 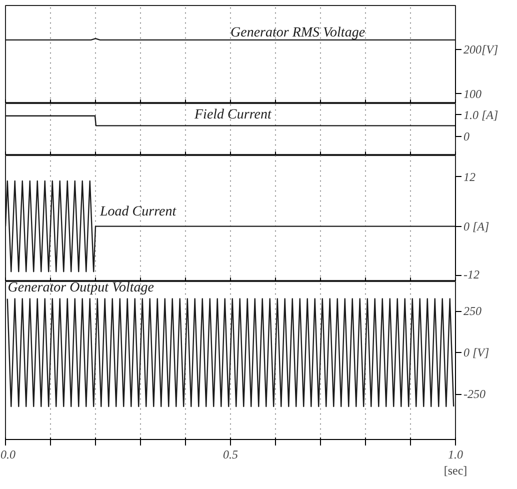 What do you see at coordinates (467, 137) in the screenshot?
I see `y-tick-label: 0` at bounding box center [467, 137].